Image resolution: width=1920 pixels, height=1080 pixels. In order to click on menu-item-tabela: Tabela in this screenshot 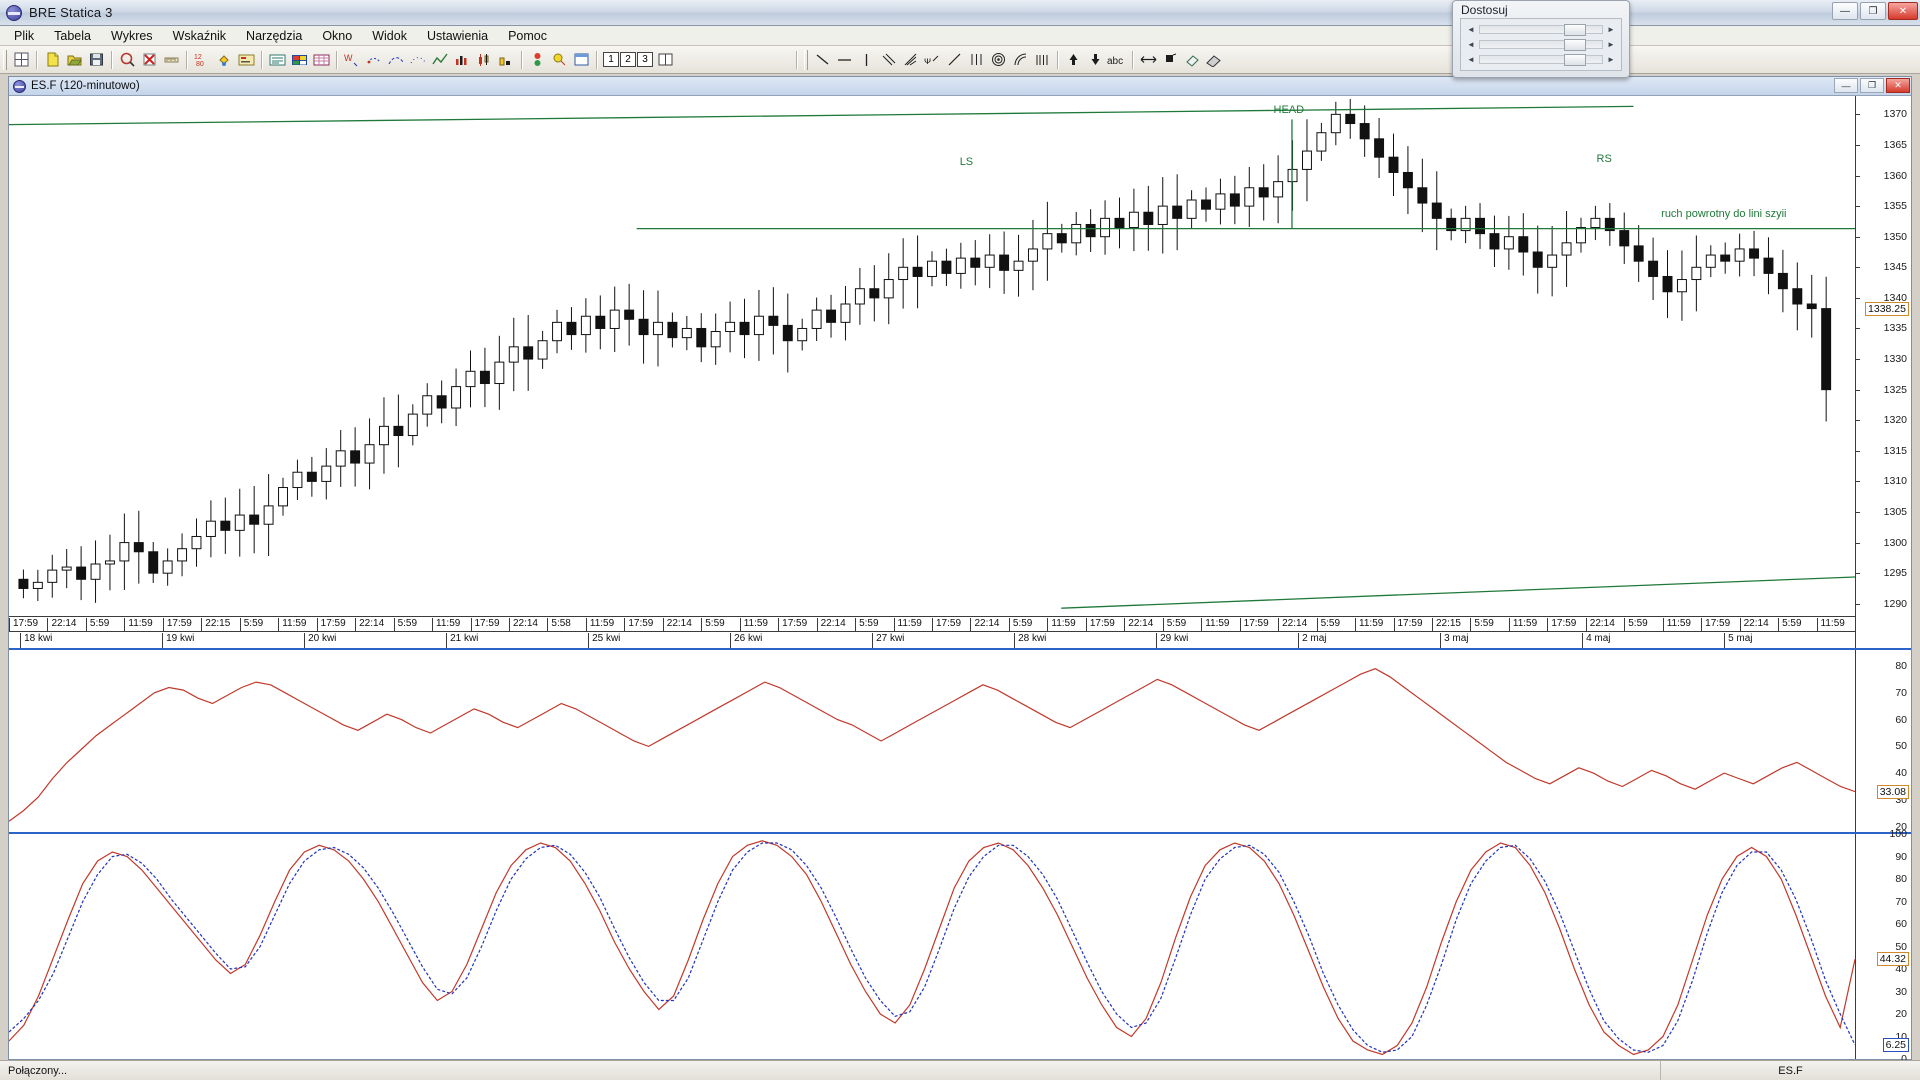, I will do `click(72, 35)`.